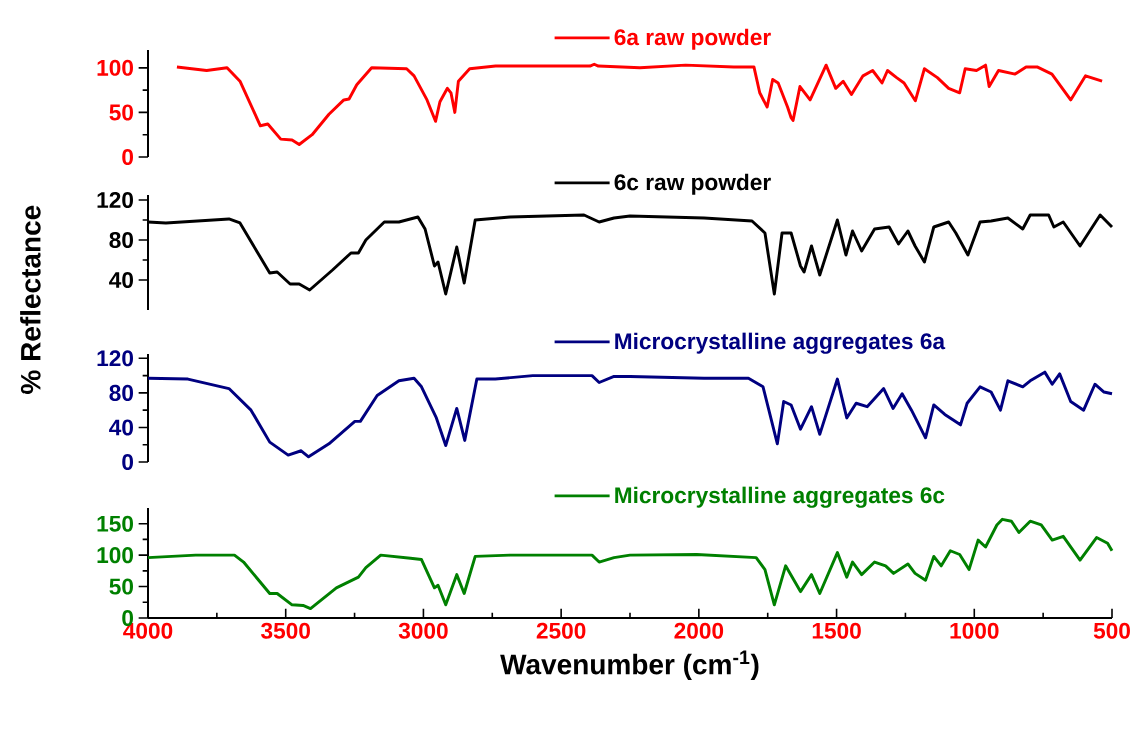  I want to click on legend-label: 6c raw powder, so click(692, 184).